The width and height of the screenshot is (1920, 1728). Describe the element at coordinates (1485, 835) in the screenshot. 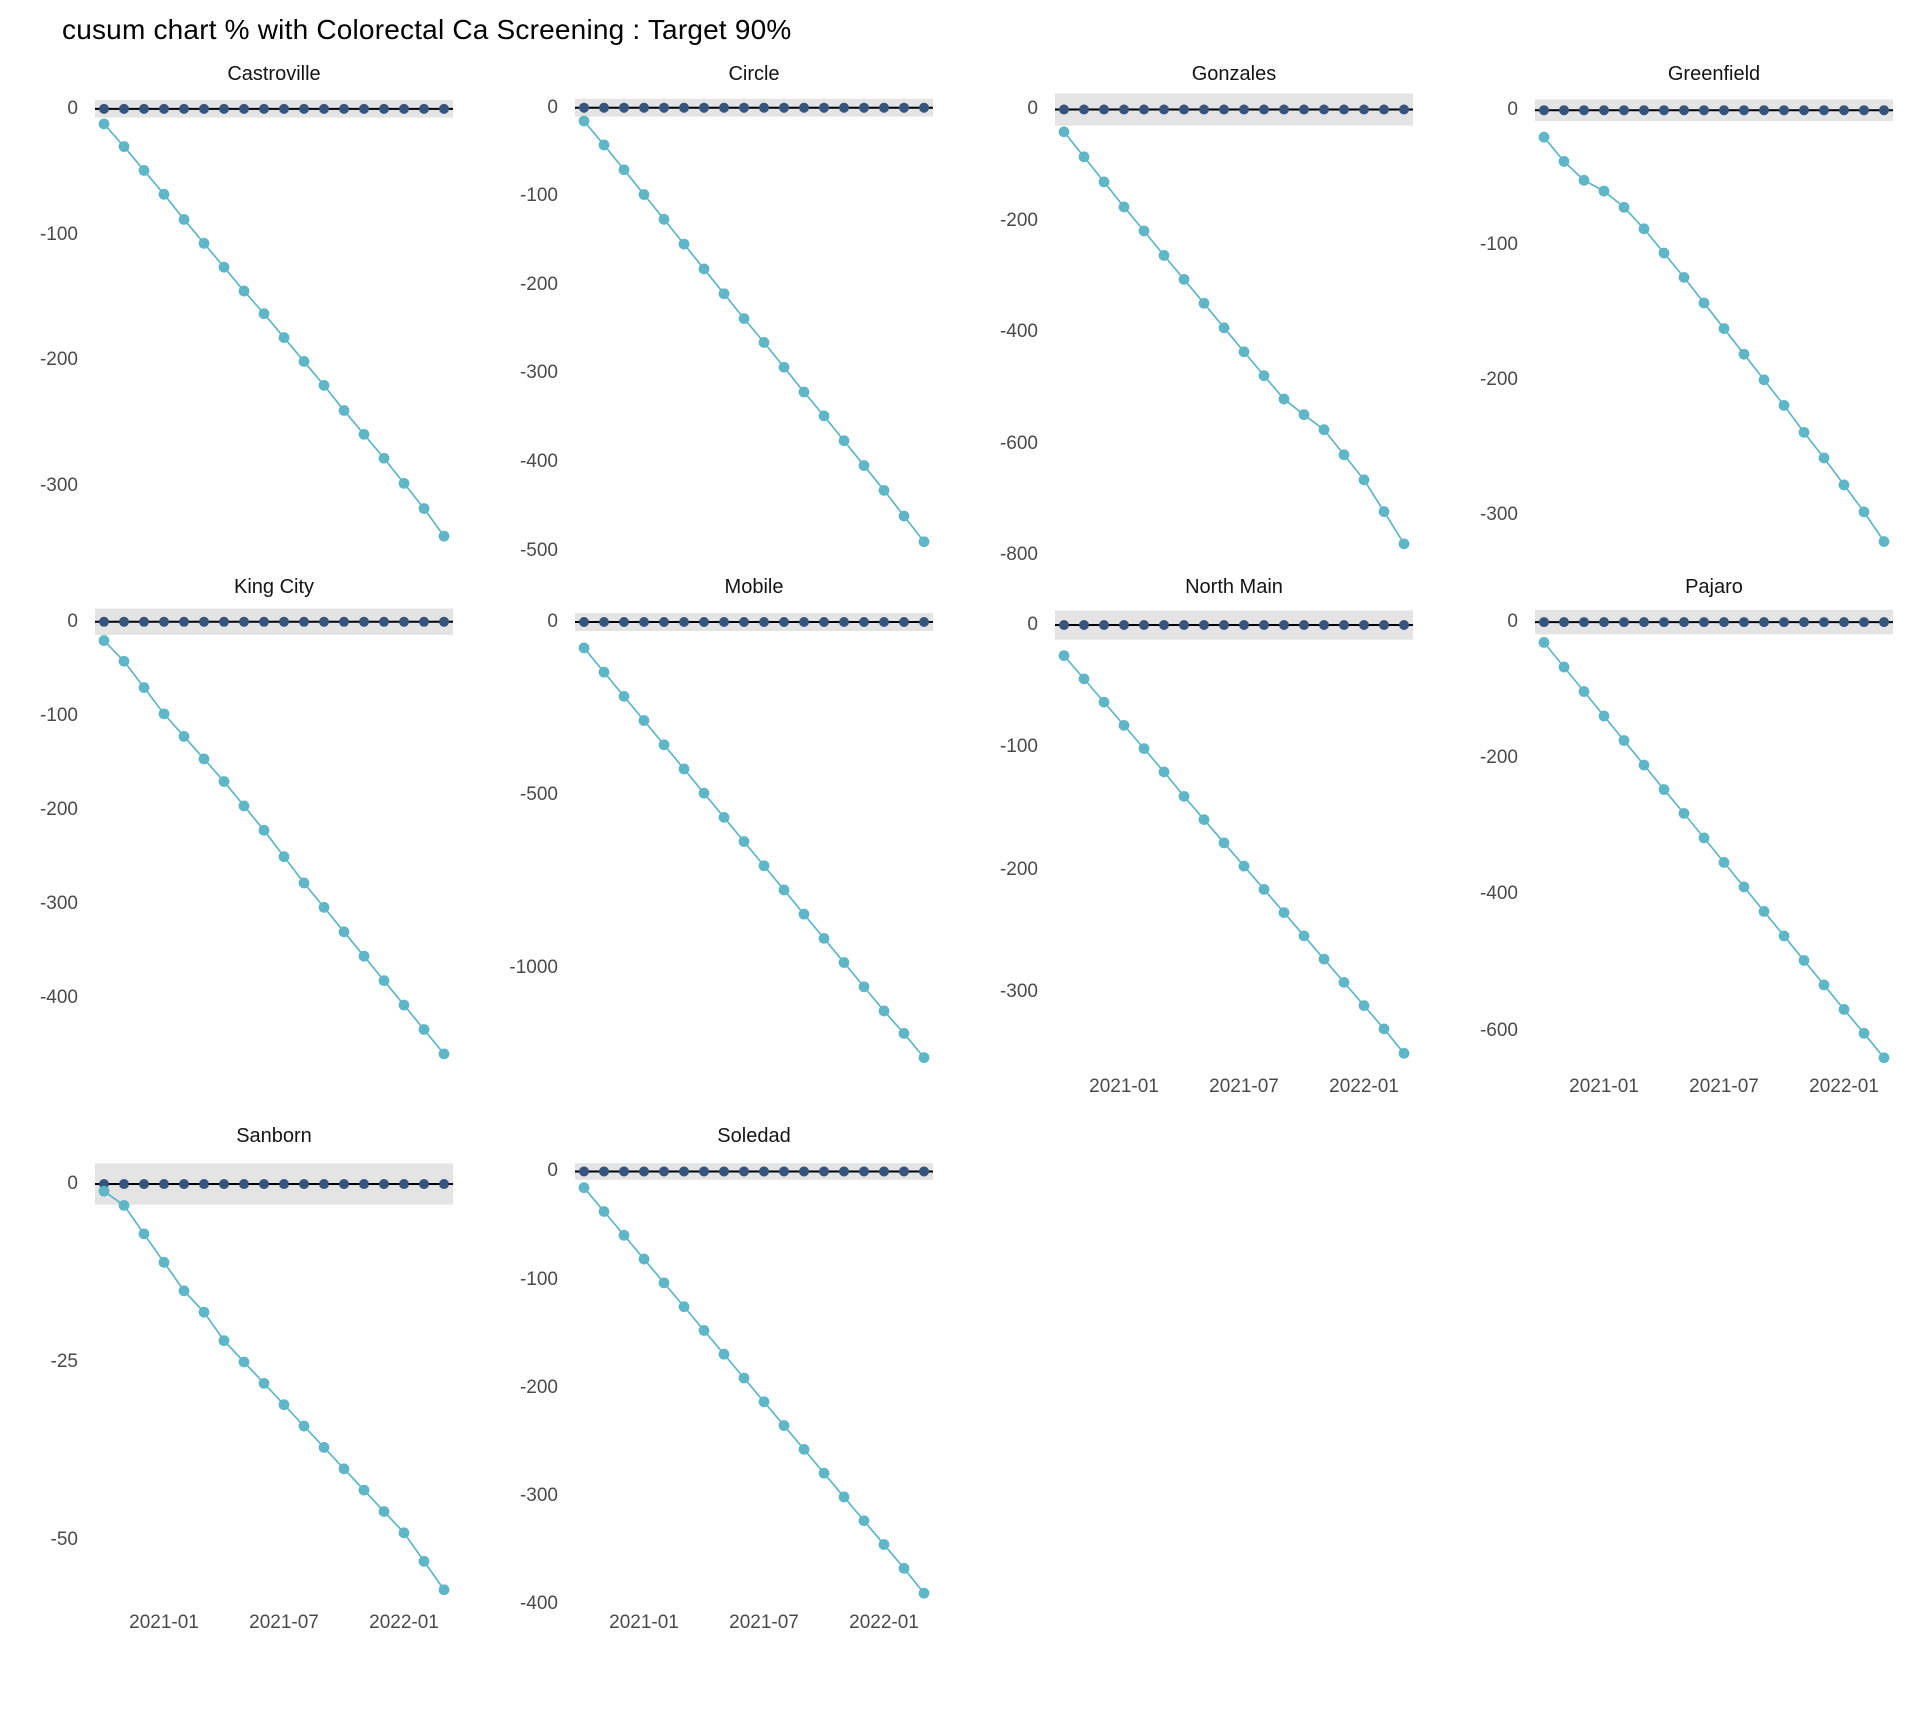

I see `y-axis: 0 -200 -400 -600` at that location.